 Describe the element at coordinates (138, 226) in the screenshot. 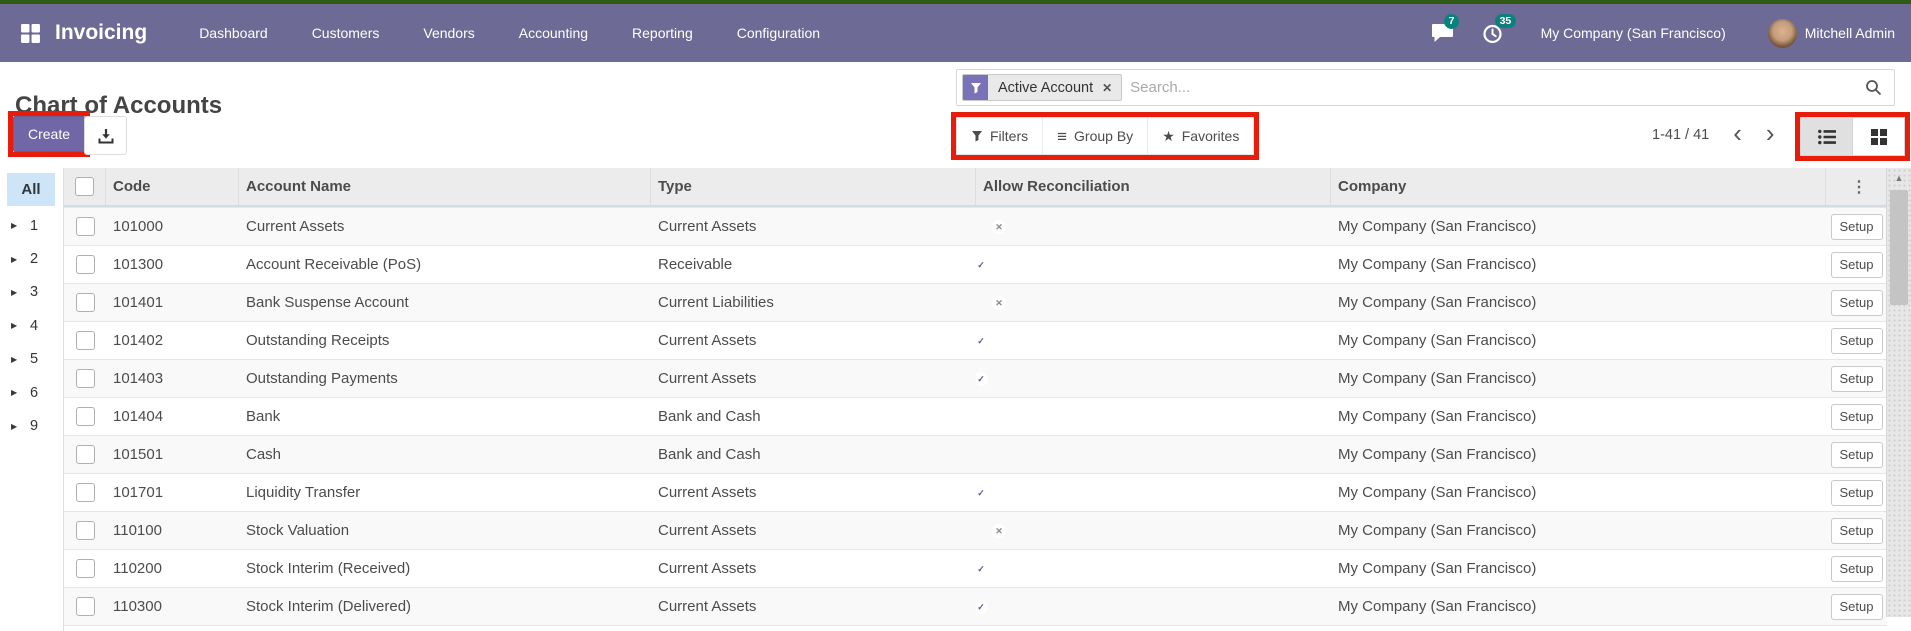

I see `cell-code: 101000` at that location.